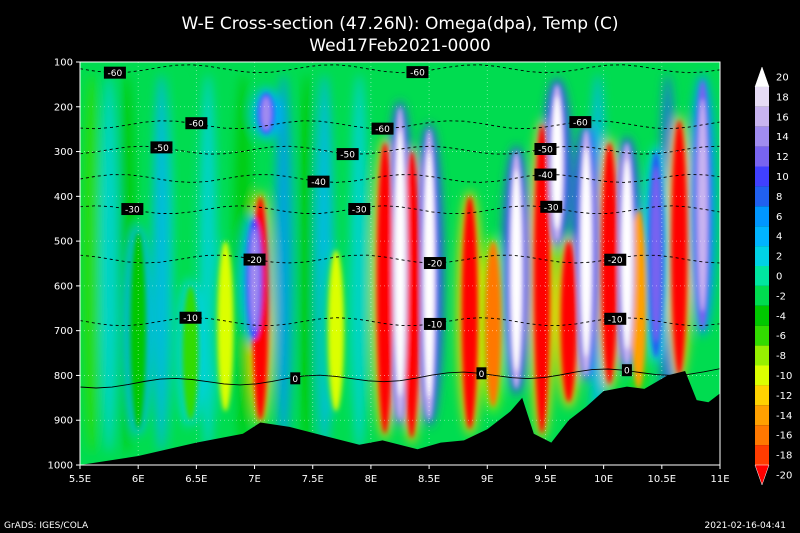 The height and width of the screenshot is (533, 800). I want to click on colorbar-label: 16, so click(782, 117).